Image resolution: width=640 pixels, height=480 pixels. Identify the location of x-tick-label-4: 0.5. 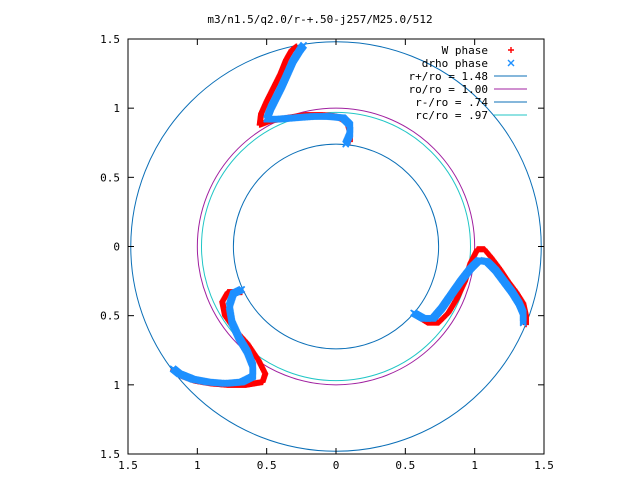
(405, 465).